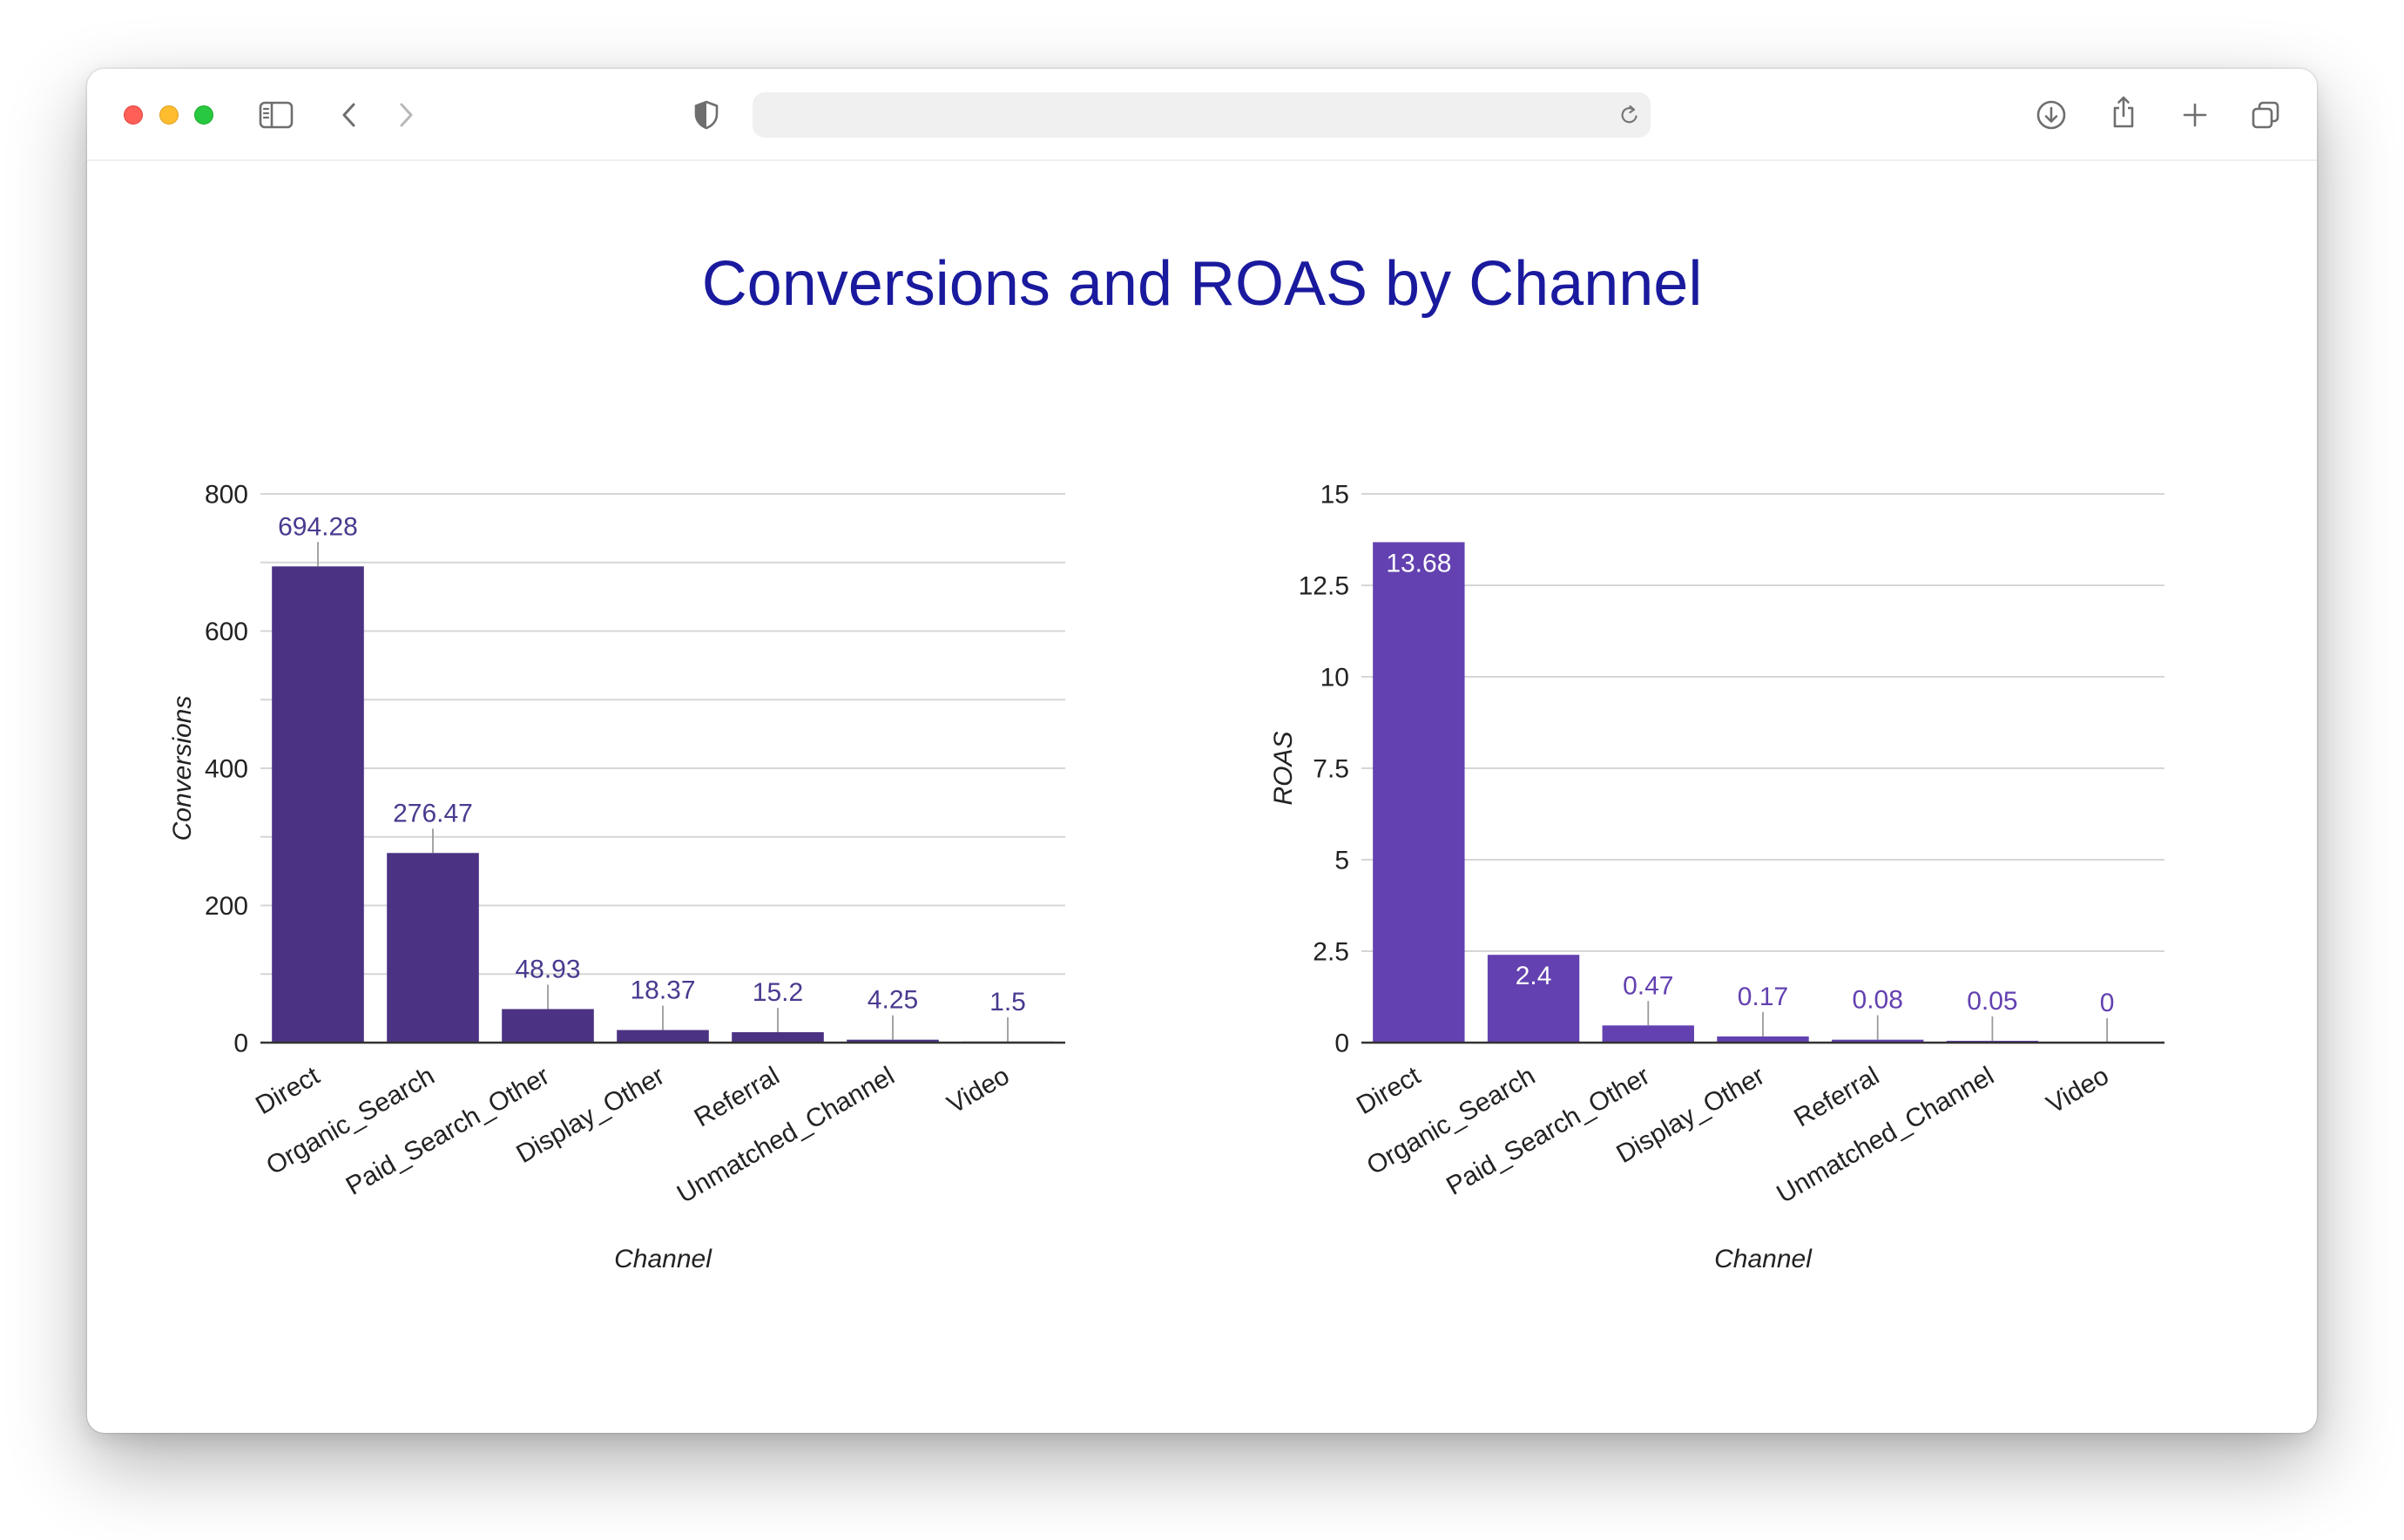  I want to click on data-label: 0.17, so click(1763, 997).